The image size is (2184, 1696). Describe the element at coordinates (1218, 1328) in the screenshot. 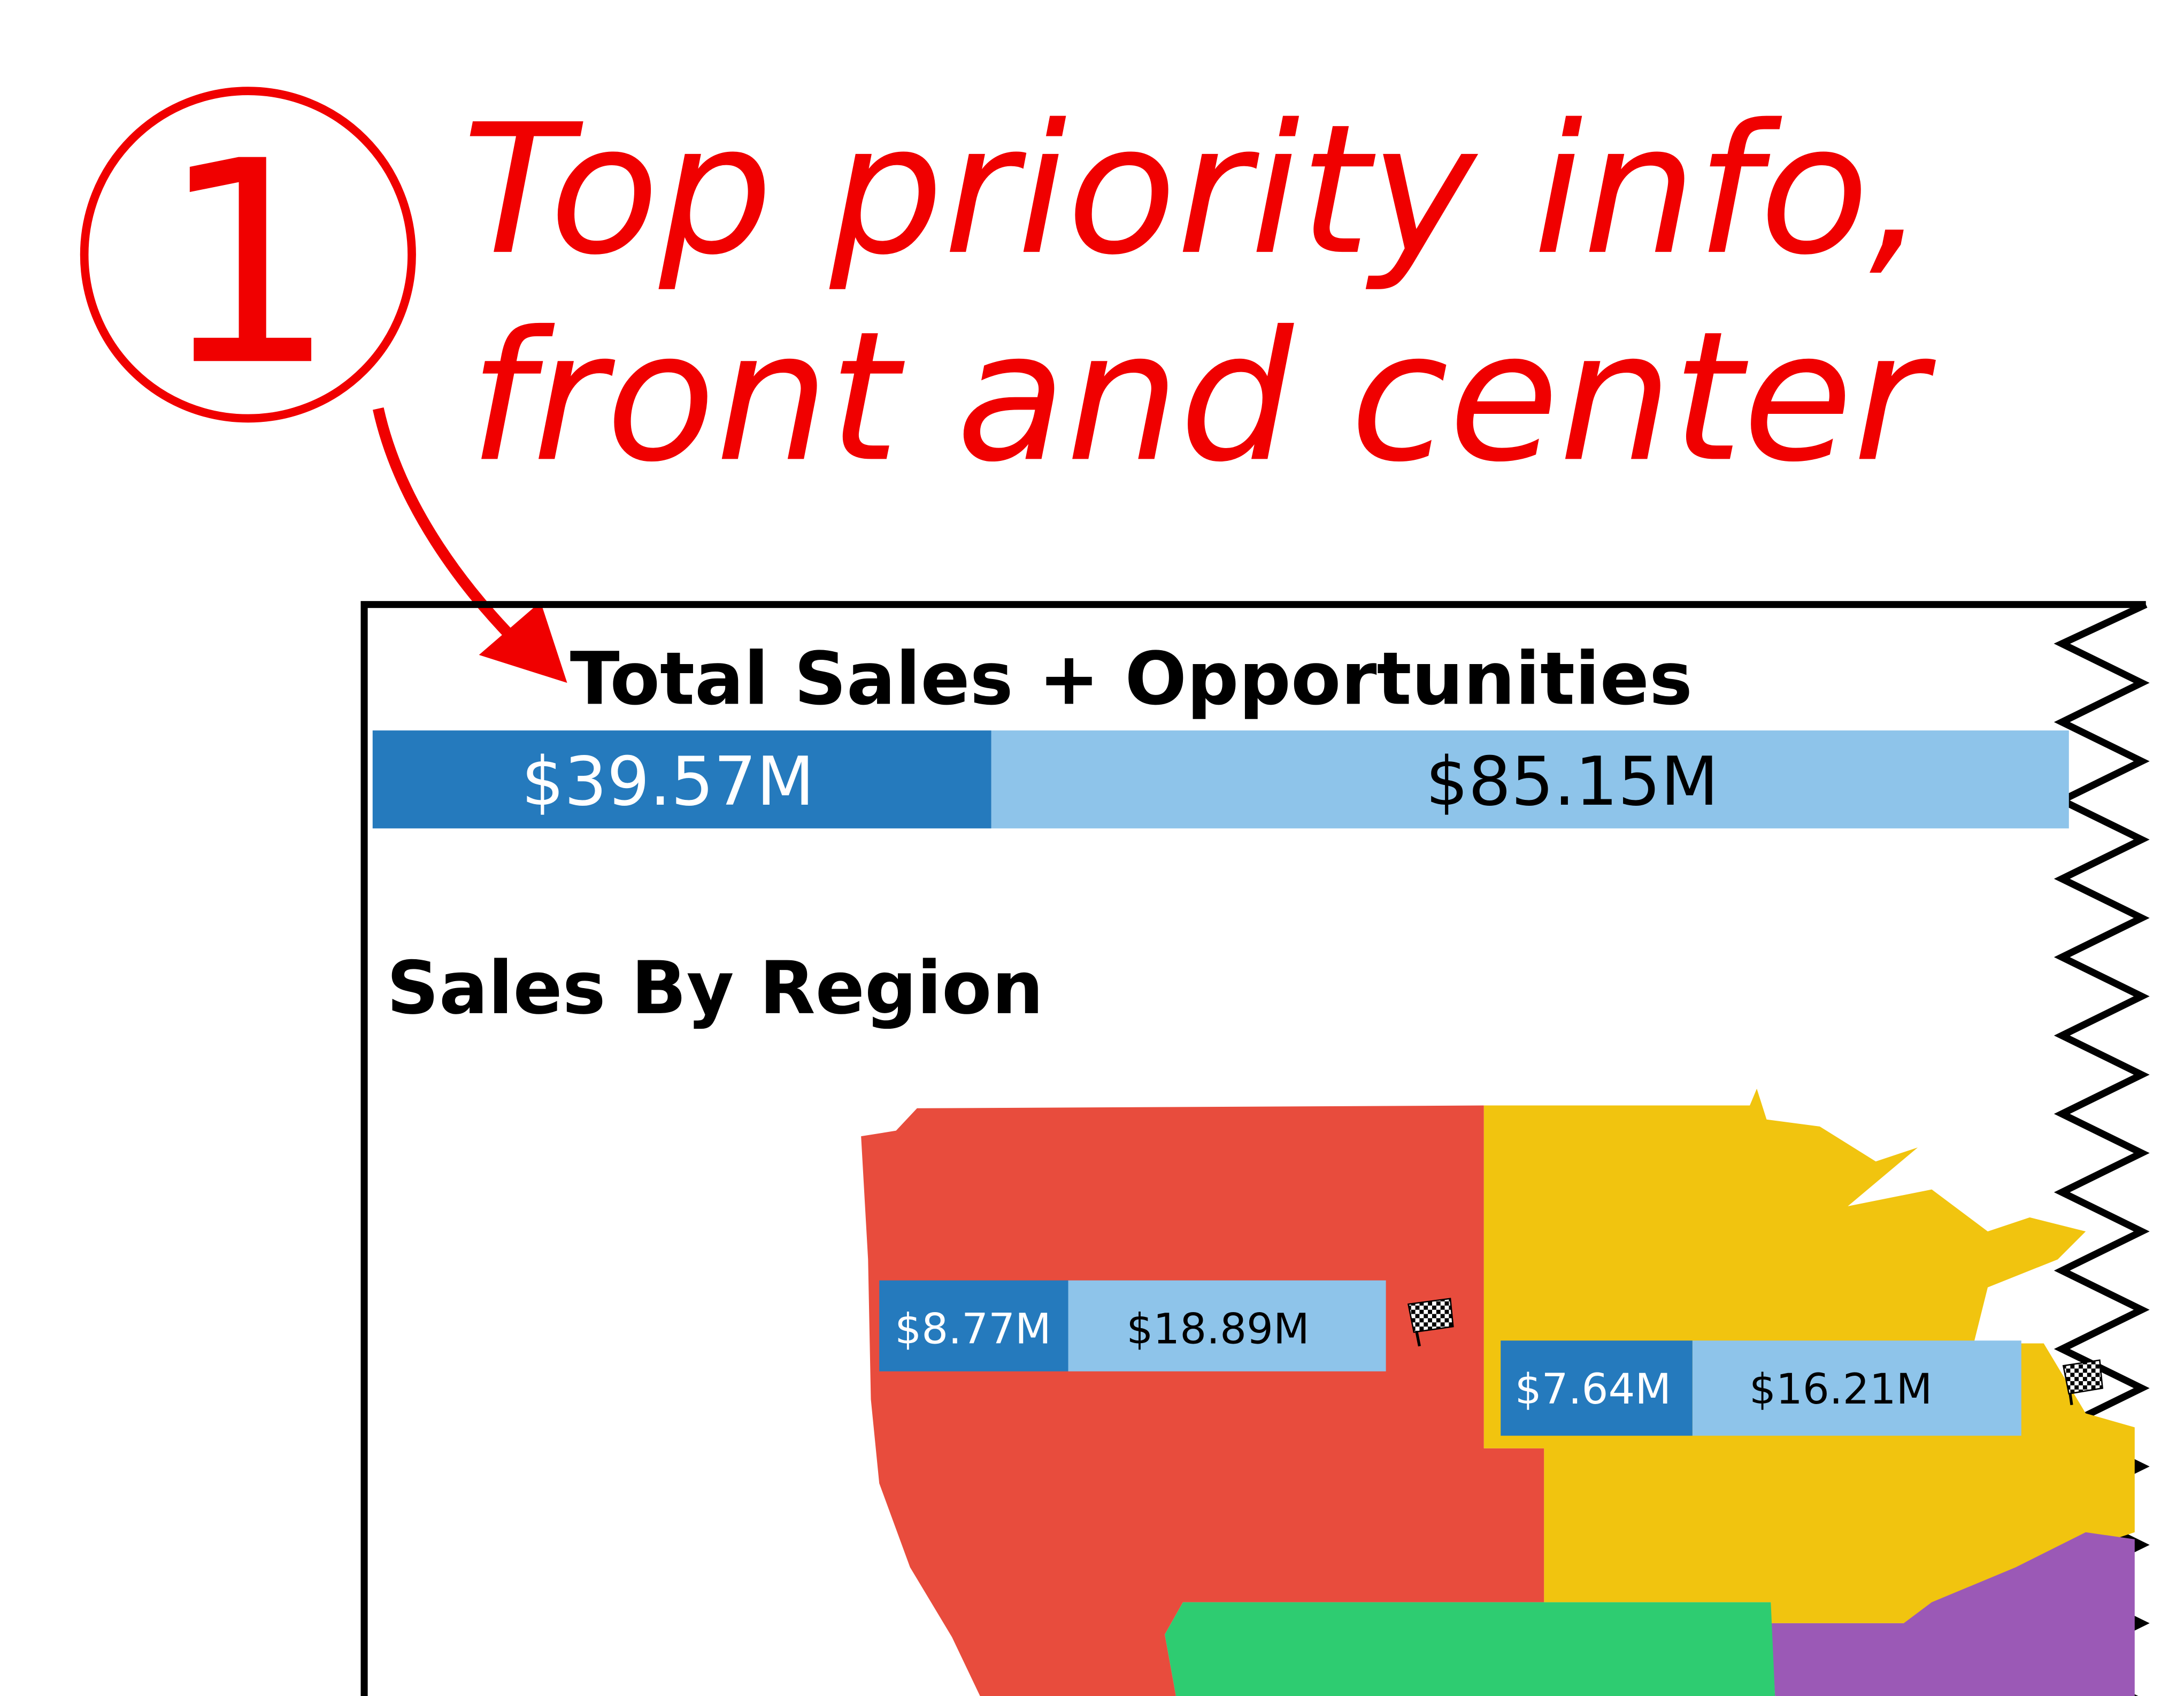

I see `west-opportunities-label: $18.89M` at that location.